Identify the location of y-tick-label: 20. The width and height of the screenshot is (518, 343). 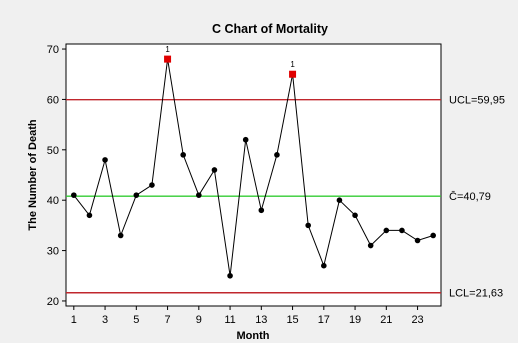
(53, 302).